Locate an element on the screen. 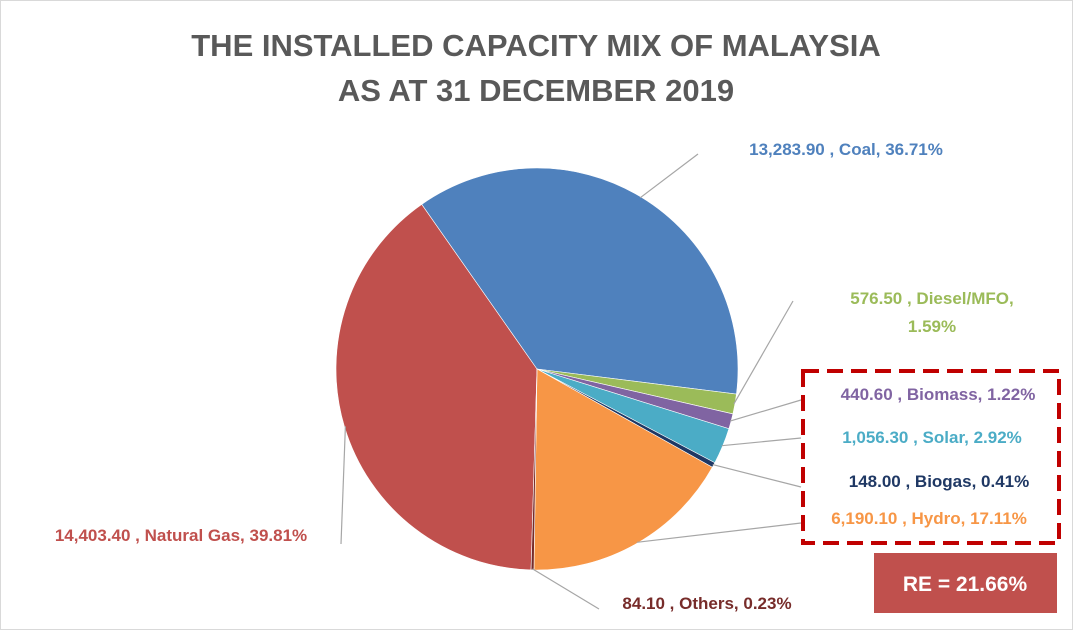 This screenshot has width=1073, height=630. slice-label-diesel-mfo-line2: 1.59% is located at coordinates (932, 326).